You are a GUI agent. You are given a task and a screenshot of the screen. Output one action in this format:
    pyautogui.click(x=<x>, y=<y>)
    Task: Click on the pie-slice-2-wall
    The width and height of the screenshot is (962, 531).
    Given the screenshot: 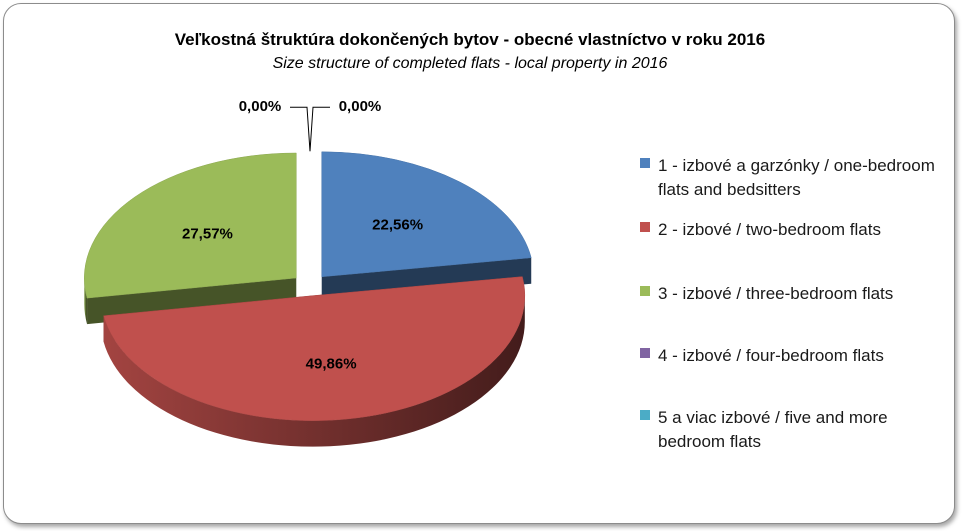 What is the action you would take?
    pyautogui.click(x=314, y=371)
    